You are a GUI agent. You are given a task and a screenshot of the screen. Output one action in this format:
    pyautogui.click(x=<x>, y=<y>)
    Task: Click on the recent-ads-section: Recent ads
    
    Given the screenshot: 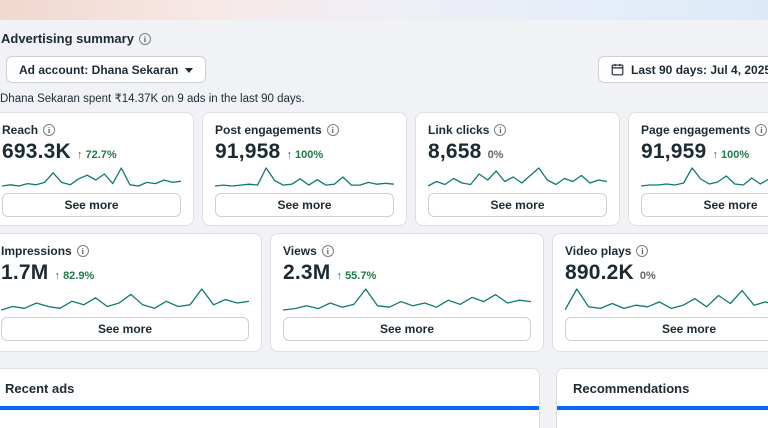 What is the action you would take?
    pyautogui.click(x=270, y=398)
    